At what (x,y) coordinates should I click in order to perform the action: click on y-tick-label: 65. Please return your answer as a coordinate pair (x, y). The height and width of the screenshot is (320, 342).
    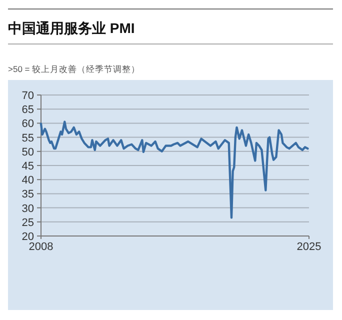
    Looking at the image, I should click on (28, 110).